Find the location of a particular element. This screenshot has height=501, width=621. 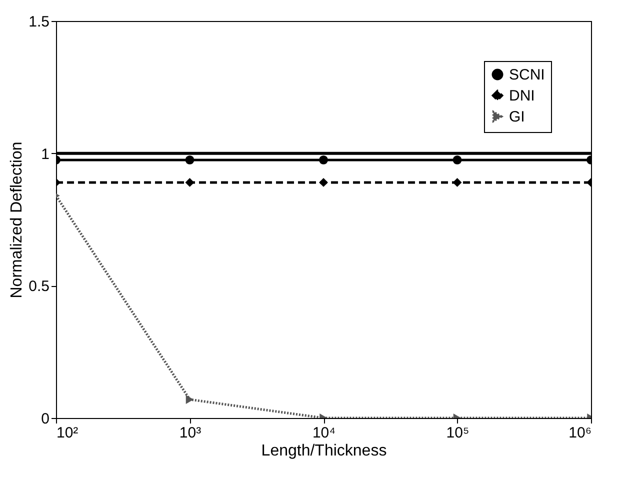

x-tick-label: 10⁶ is located at coordinates (580, 433).